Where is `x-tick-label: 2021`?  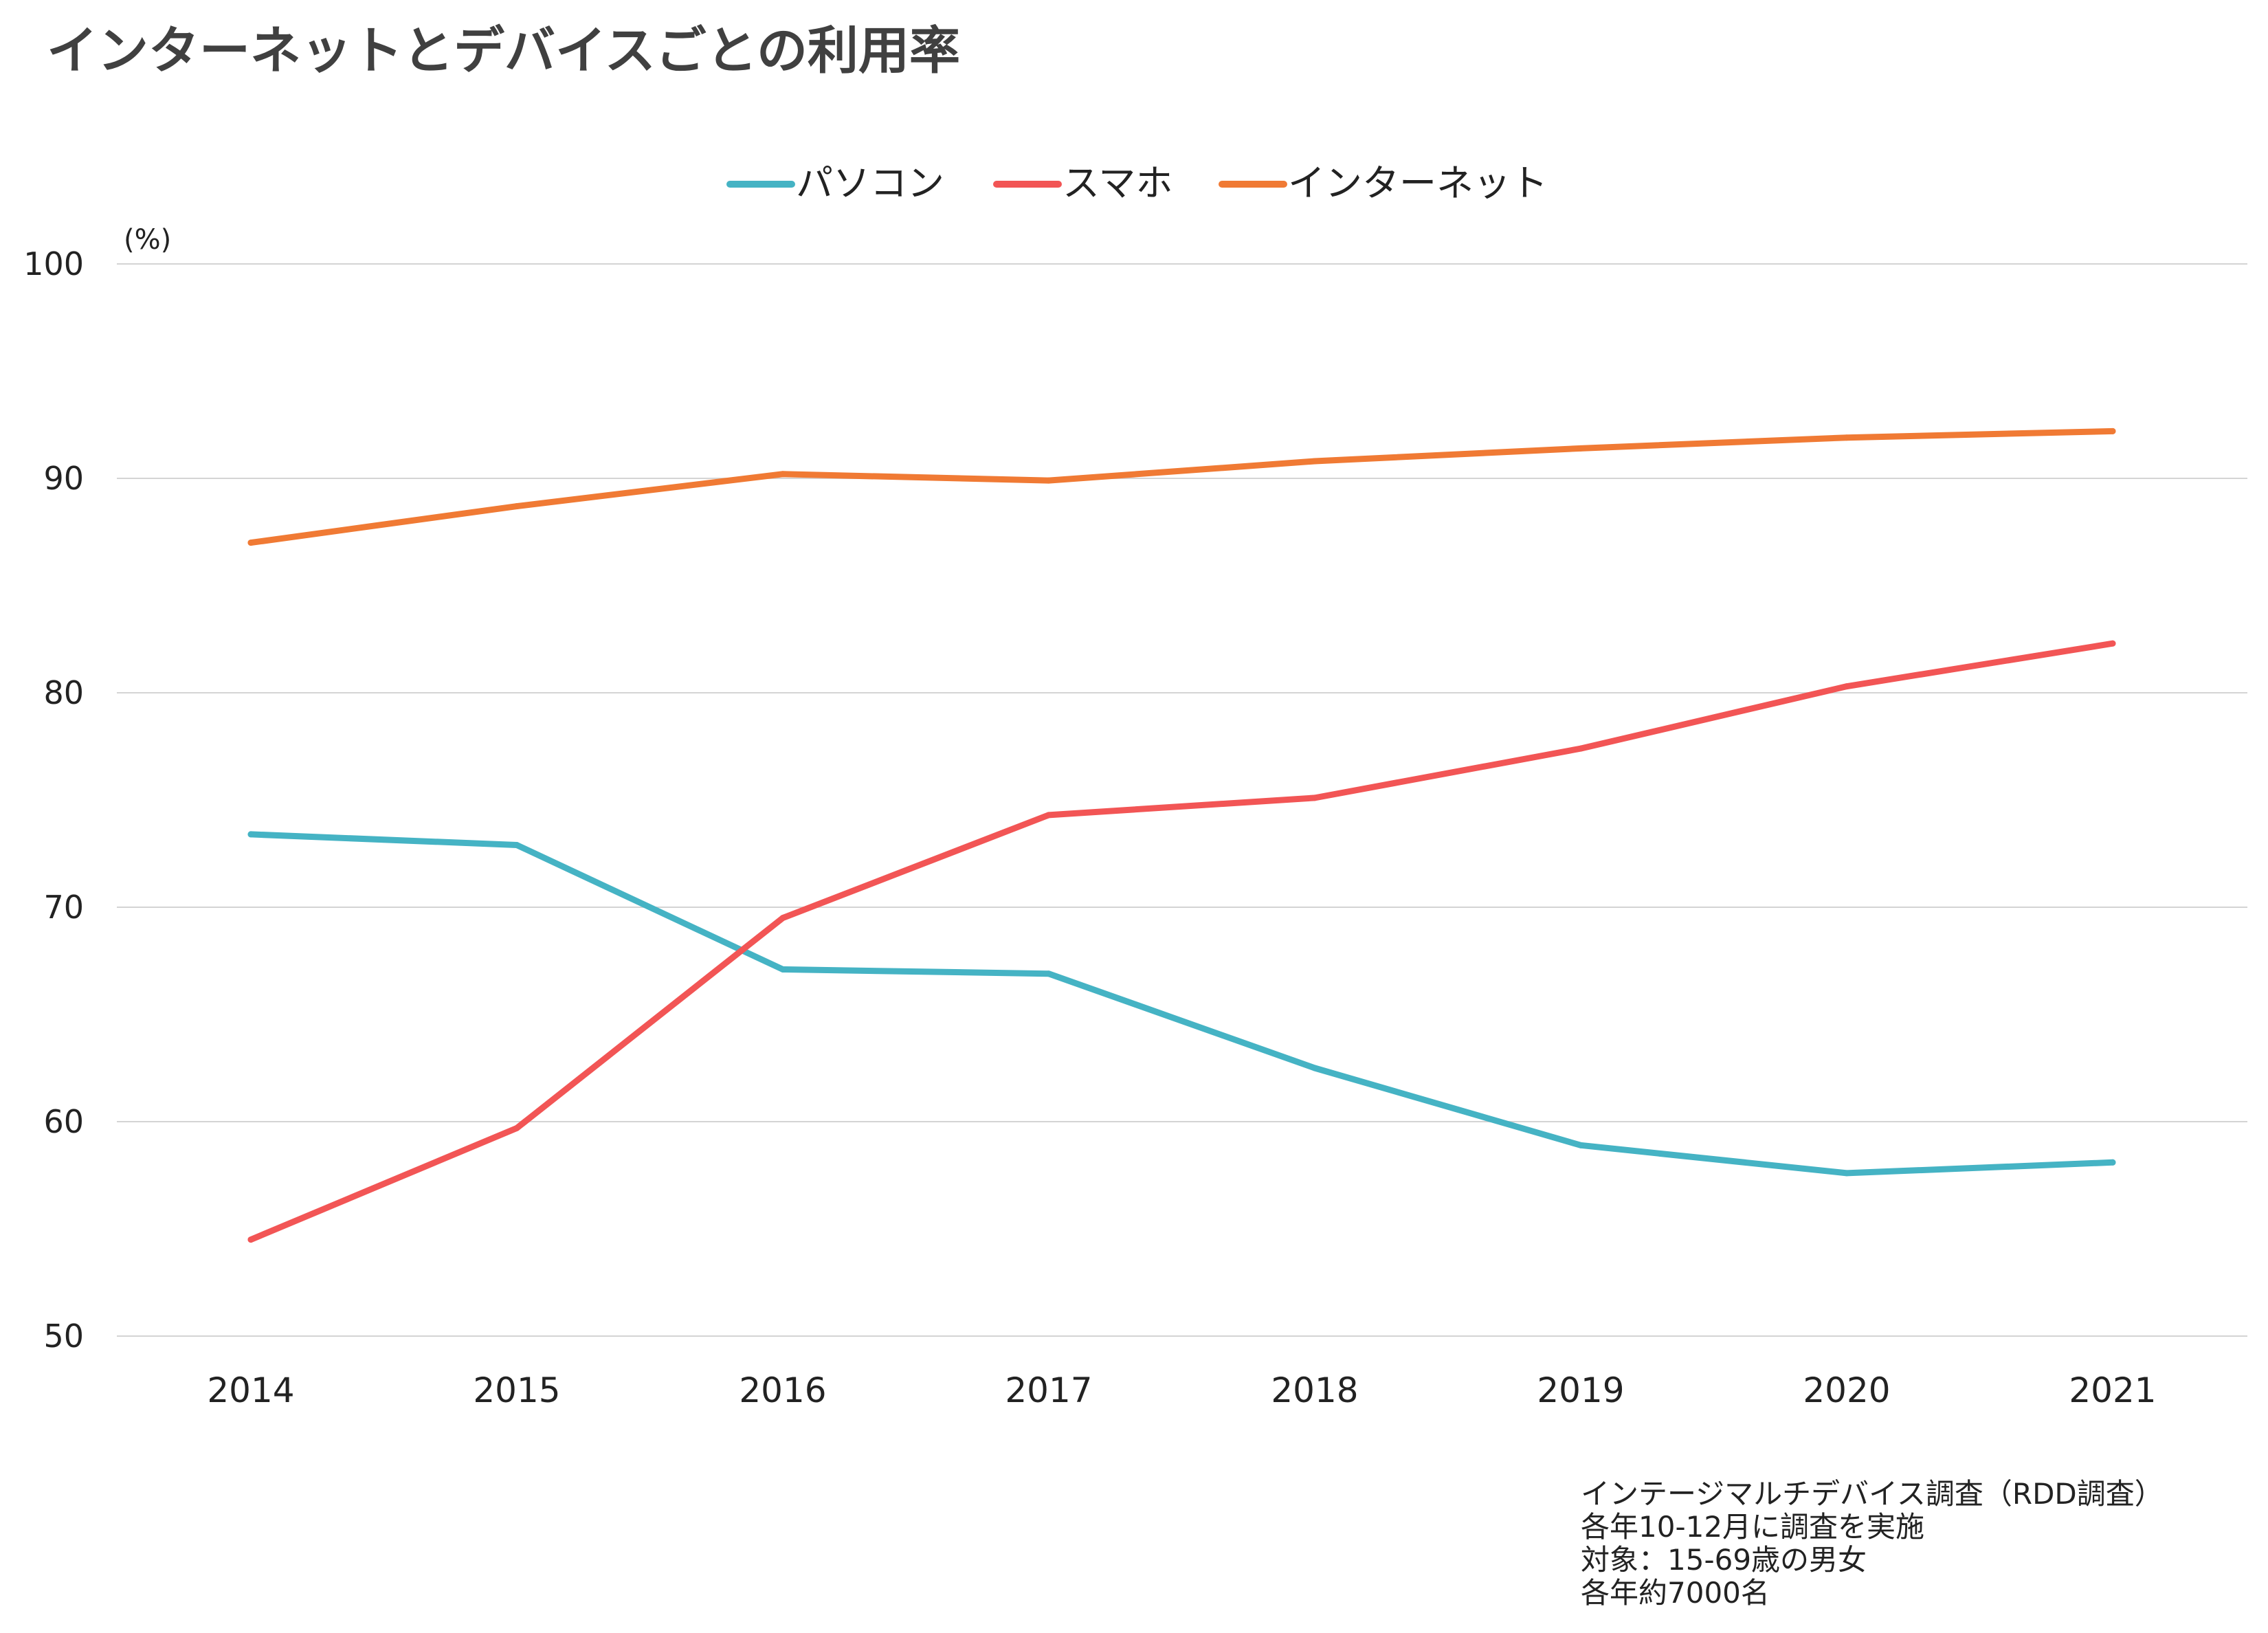
x-tick-label: 2021 is located at coordinates (2112, 1390).